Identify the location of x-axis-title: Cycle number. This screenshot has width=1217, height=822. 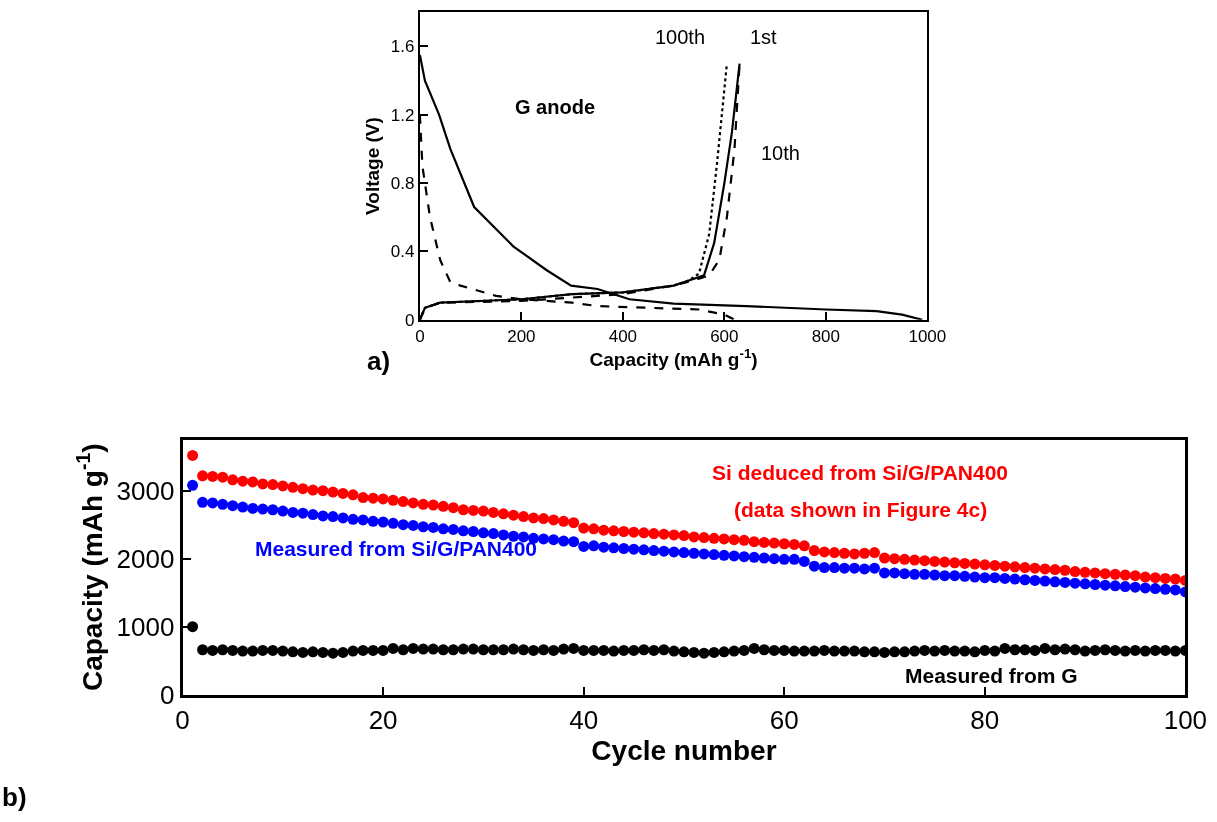
(684, 750).